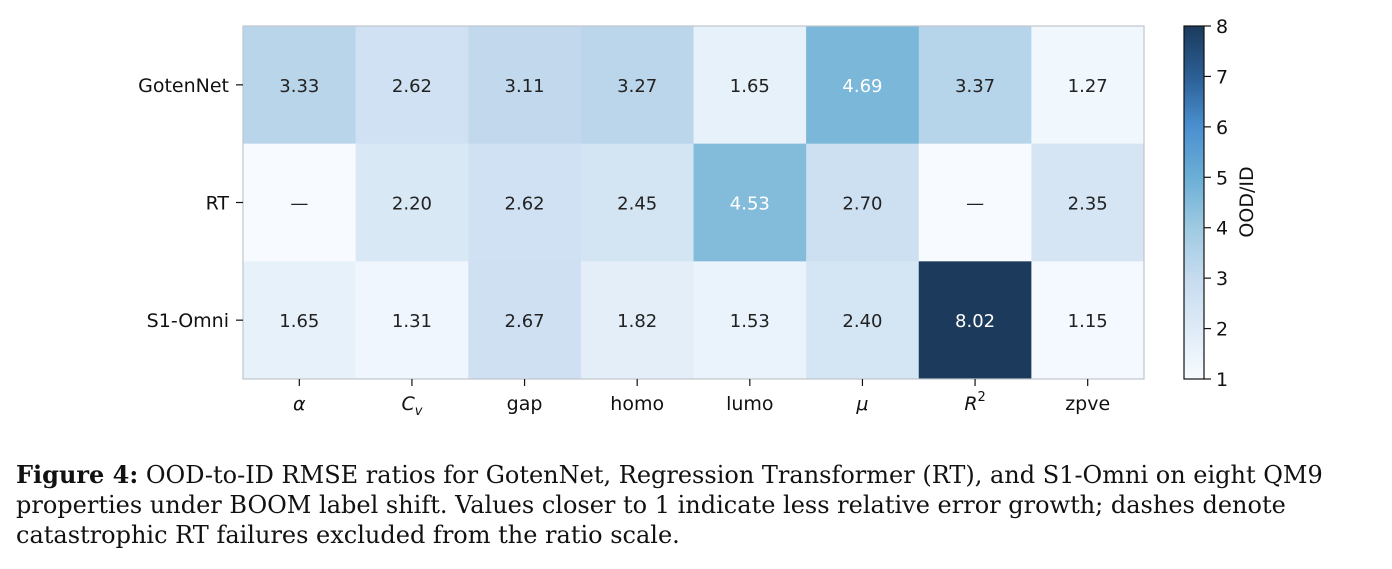  What do you see at coordinates (1222, 27) in the screenshot?
I see `colorbar-tick-label: 8` at bounding box center [1222, 27].